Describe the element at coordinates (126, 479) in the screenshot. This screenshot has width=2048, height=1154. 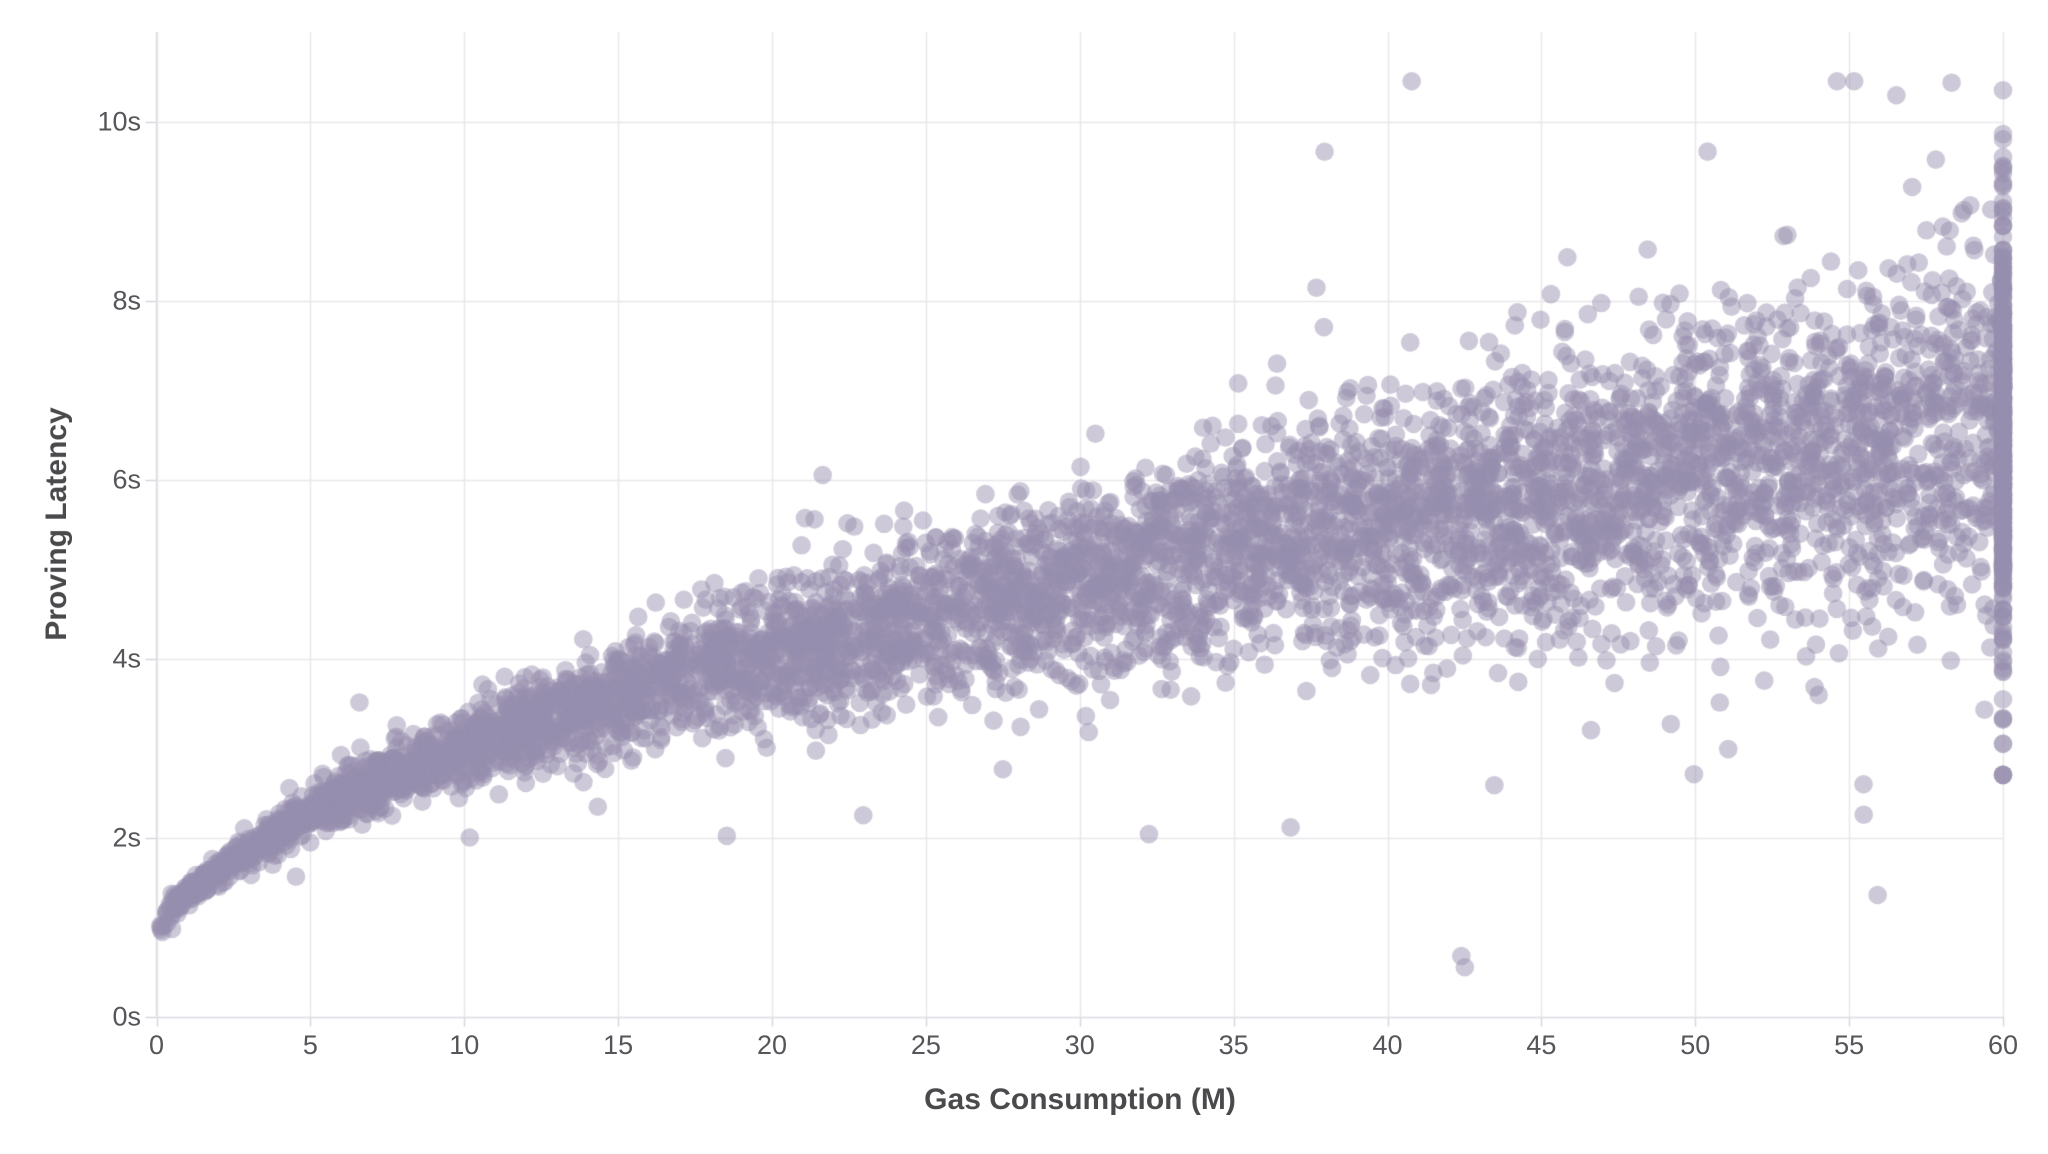
I see `y-tick-label: 6s` at that location.